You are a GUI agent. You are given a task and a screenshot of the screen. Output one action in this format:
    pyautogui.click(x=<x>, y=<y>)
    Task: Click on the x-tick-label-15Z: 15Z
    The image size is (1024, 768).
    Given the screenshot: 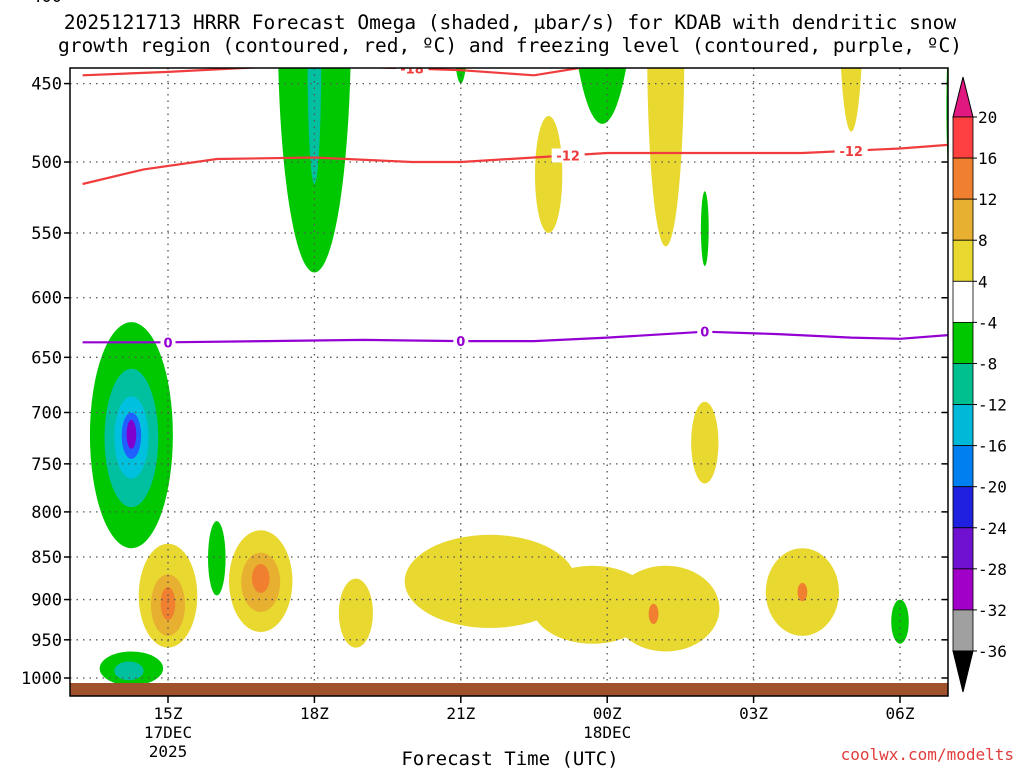 What is the action you would take?
    pyautogui.click(x=168, y=713)
    